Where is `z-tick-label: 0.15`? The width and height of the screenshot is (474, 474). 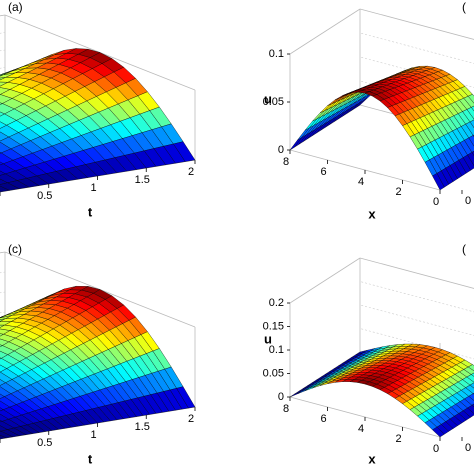 z-tick-label: 0.15 is located at coordinates (273, 326).